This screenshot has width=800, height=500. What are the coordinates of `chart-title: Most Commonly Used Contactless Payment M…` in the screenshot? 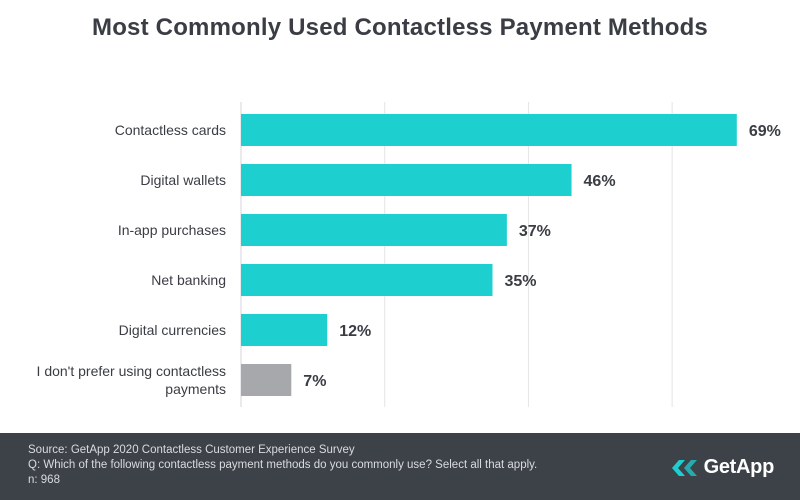 It's located at (400, 27).